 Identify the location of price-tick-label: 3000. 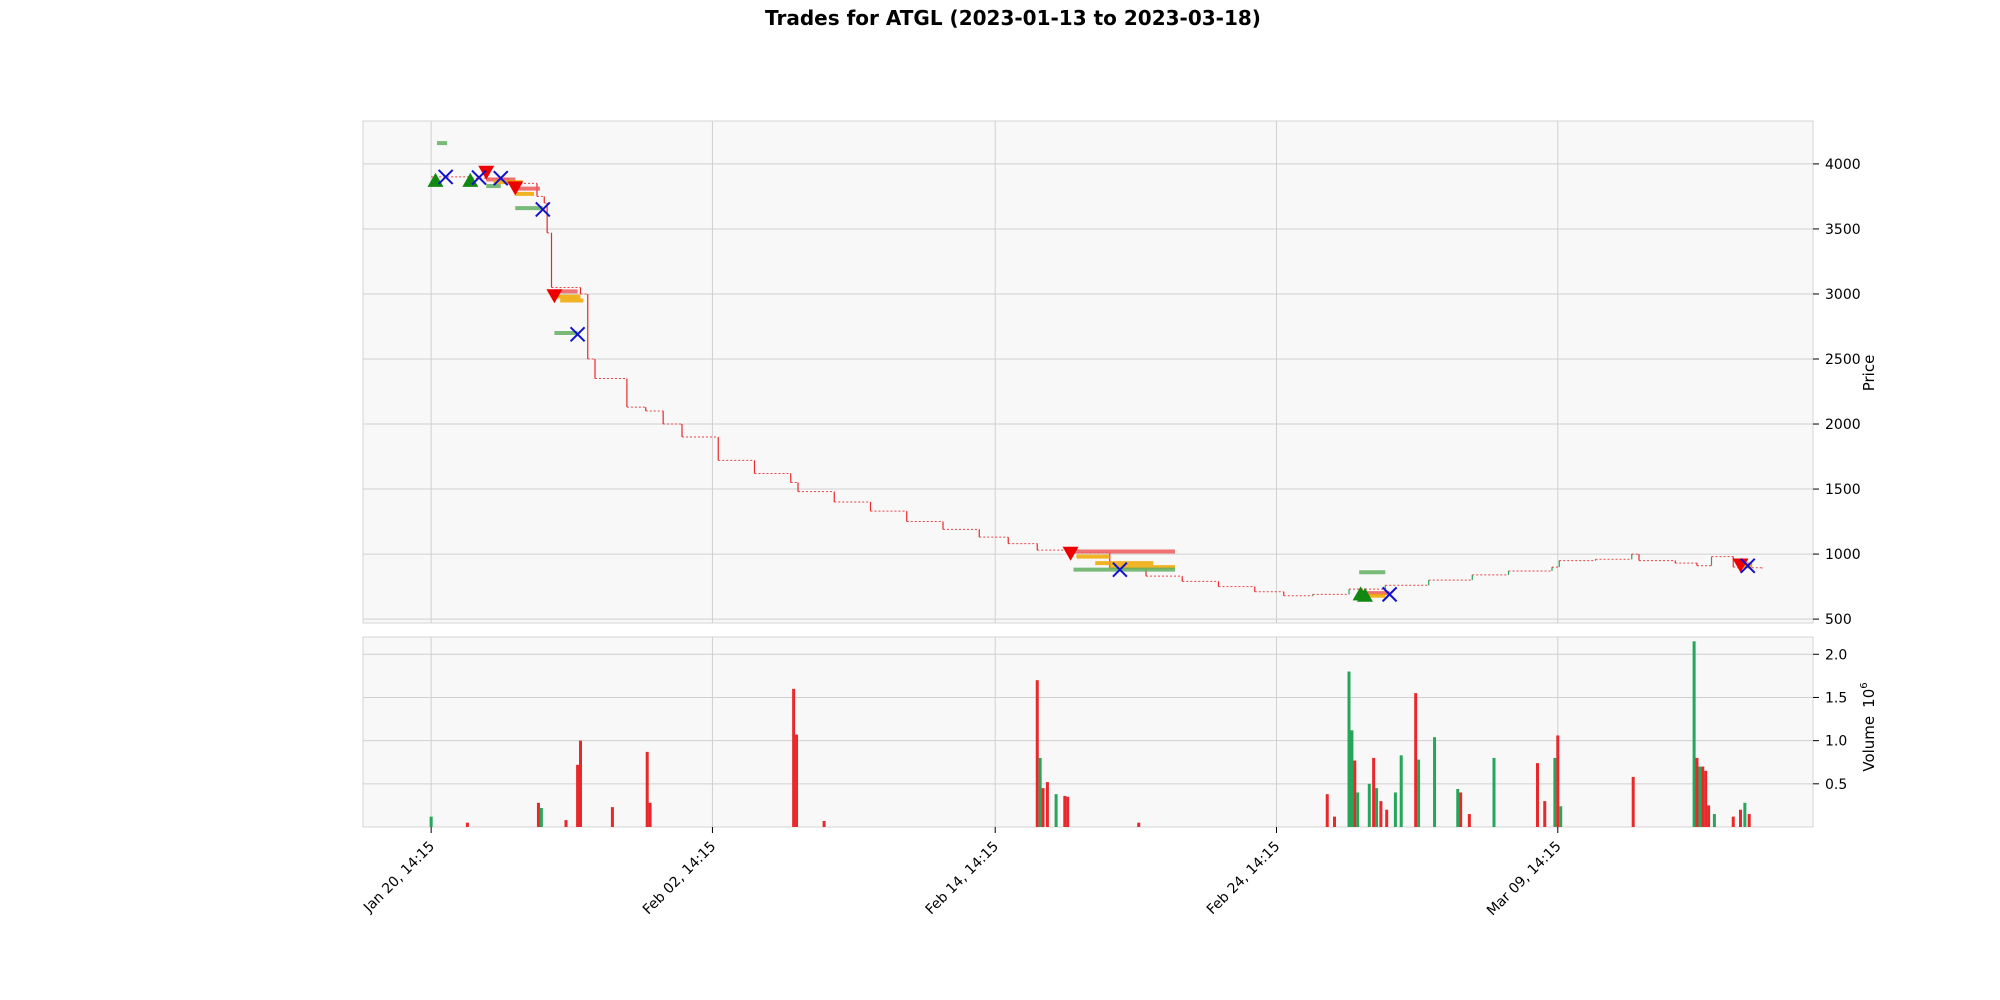
(1843, 295).